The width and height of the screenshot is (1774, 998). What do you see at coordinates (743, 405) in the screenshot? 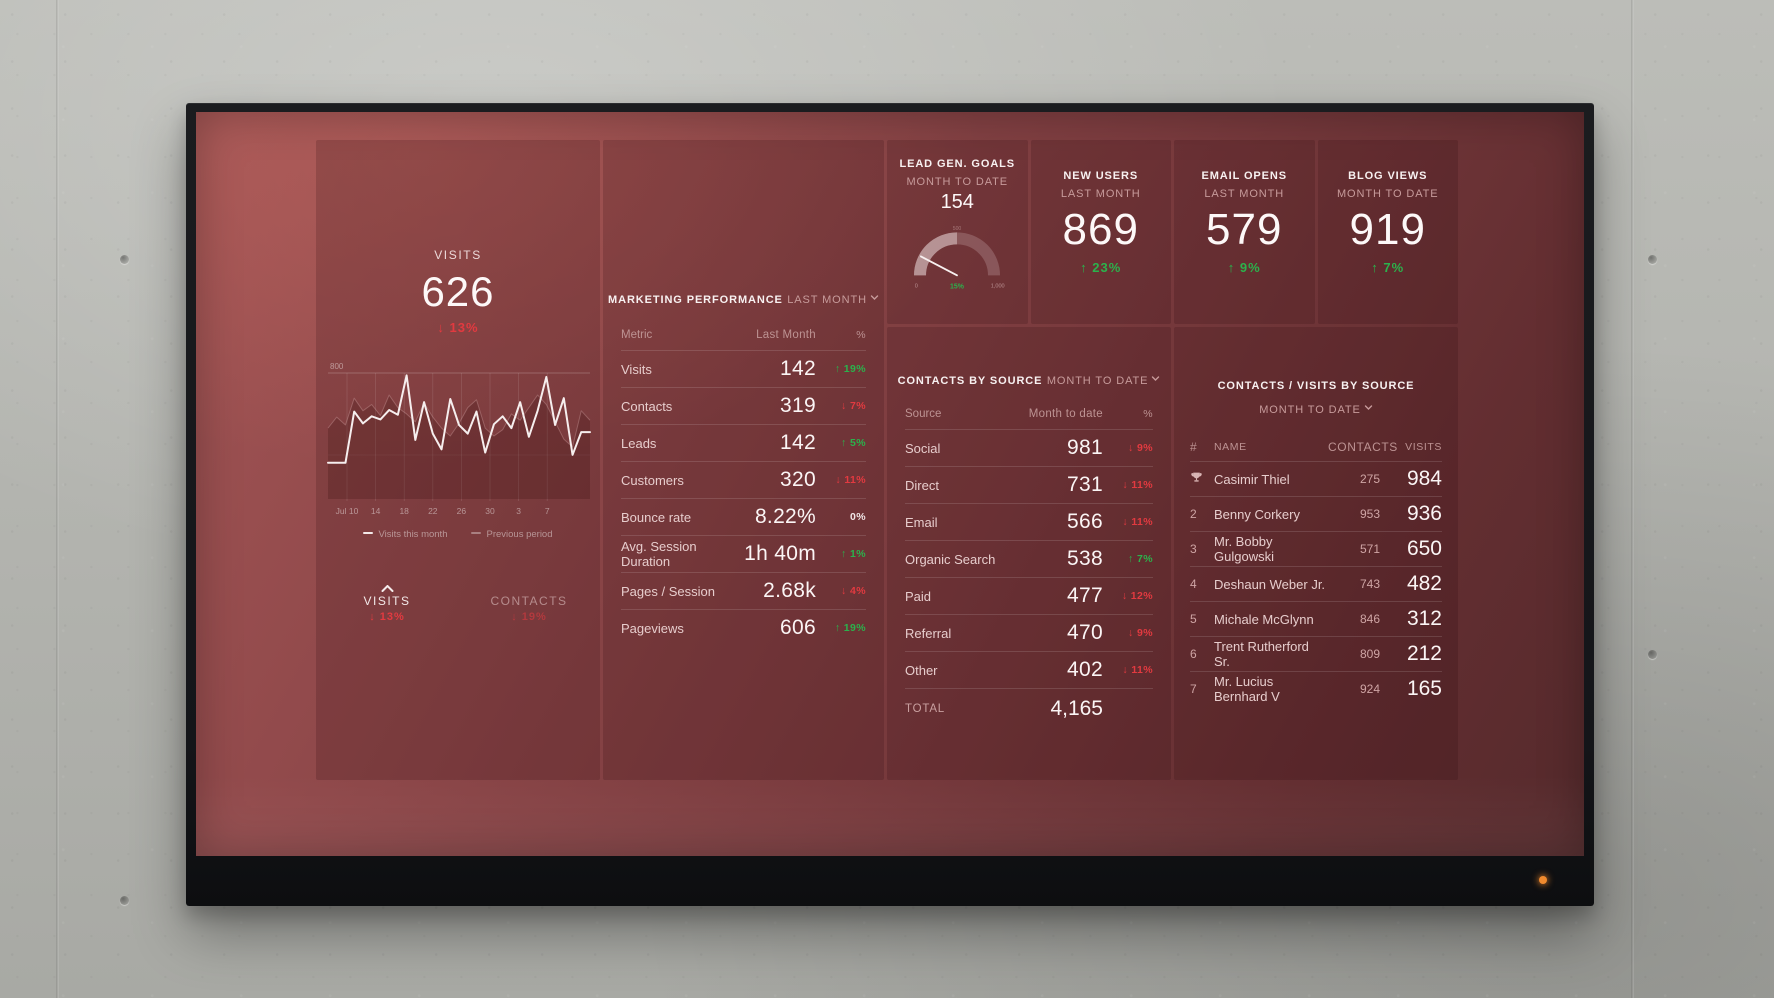
I see `table-row: Contacts 319 ↓ 7%` at bounding box center [743, 405].